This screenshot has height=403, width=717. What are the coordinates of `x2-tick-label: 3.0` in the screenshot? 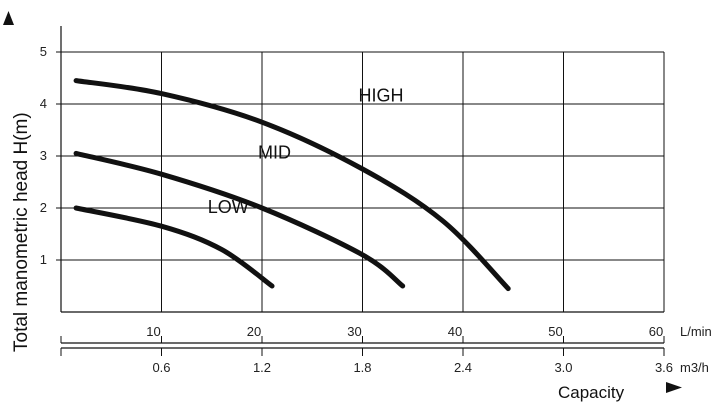 It's located at (563, 367).